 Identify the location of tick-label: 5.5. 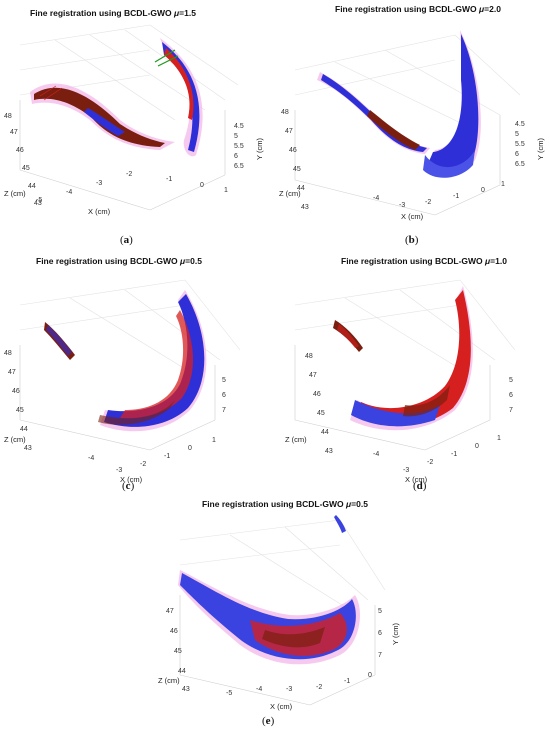
(520, 144).